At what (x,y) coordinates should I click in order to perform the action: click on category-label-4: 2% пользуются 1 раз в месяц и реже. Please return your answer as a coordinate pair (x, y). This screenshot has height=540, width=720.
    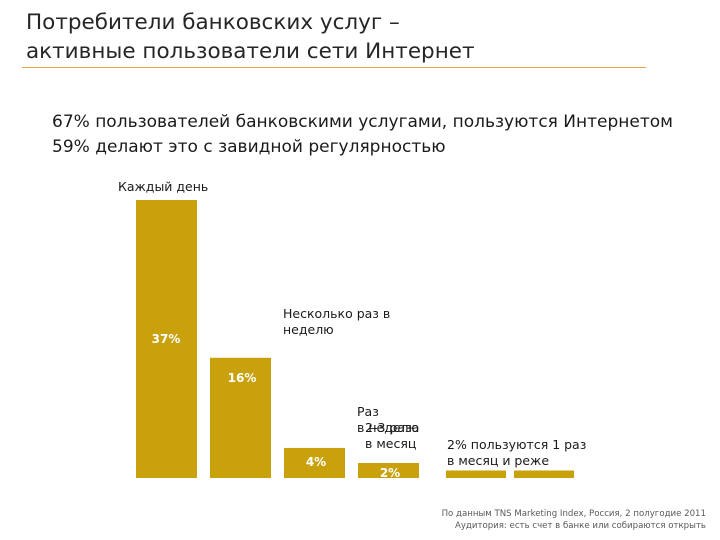
    Looking at the image, I should click on (516, 452).